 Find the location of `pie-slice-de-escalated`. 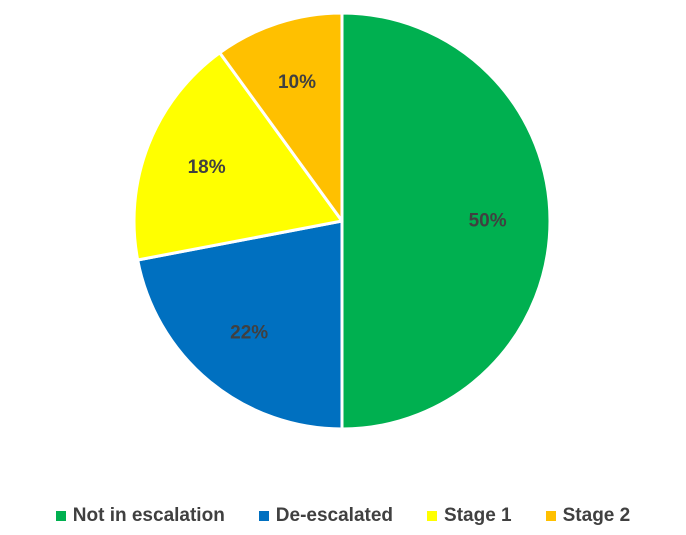

pie-slice-de-escalated is located at coordinates (240, 325).